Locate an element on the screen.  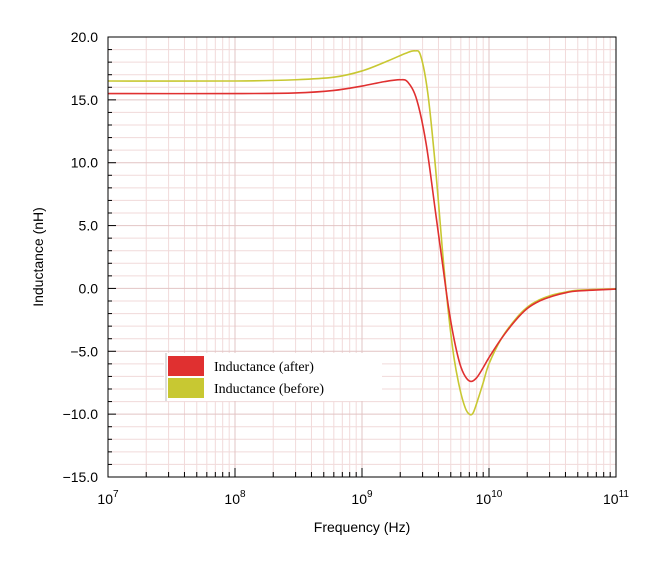
y-tick-label: 15.0 is located at coordinates (84, 100).